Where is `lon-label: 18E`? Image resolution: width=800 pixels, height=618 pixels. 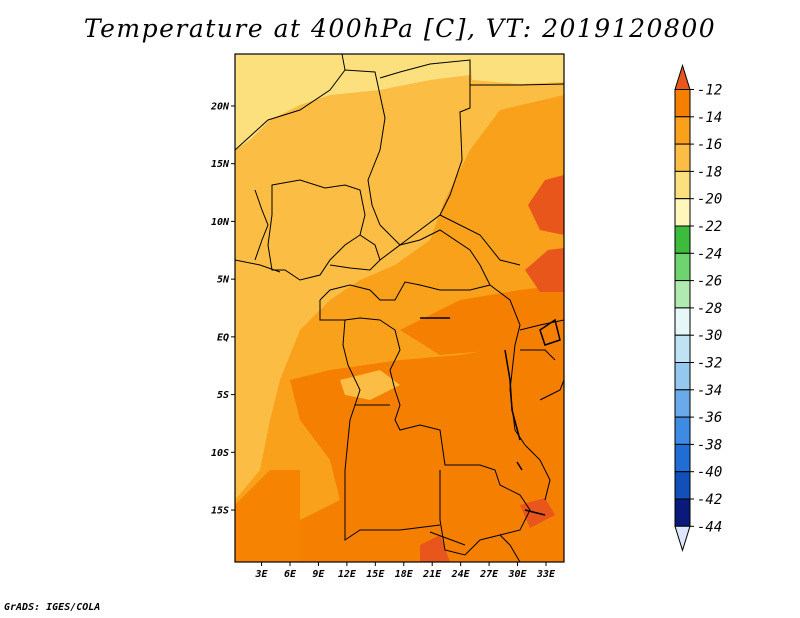
lon-label: 18E is located at coordinates (404, 574).